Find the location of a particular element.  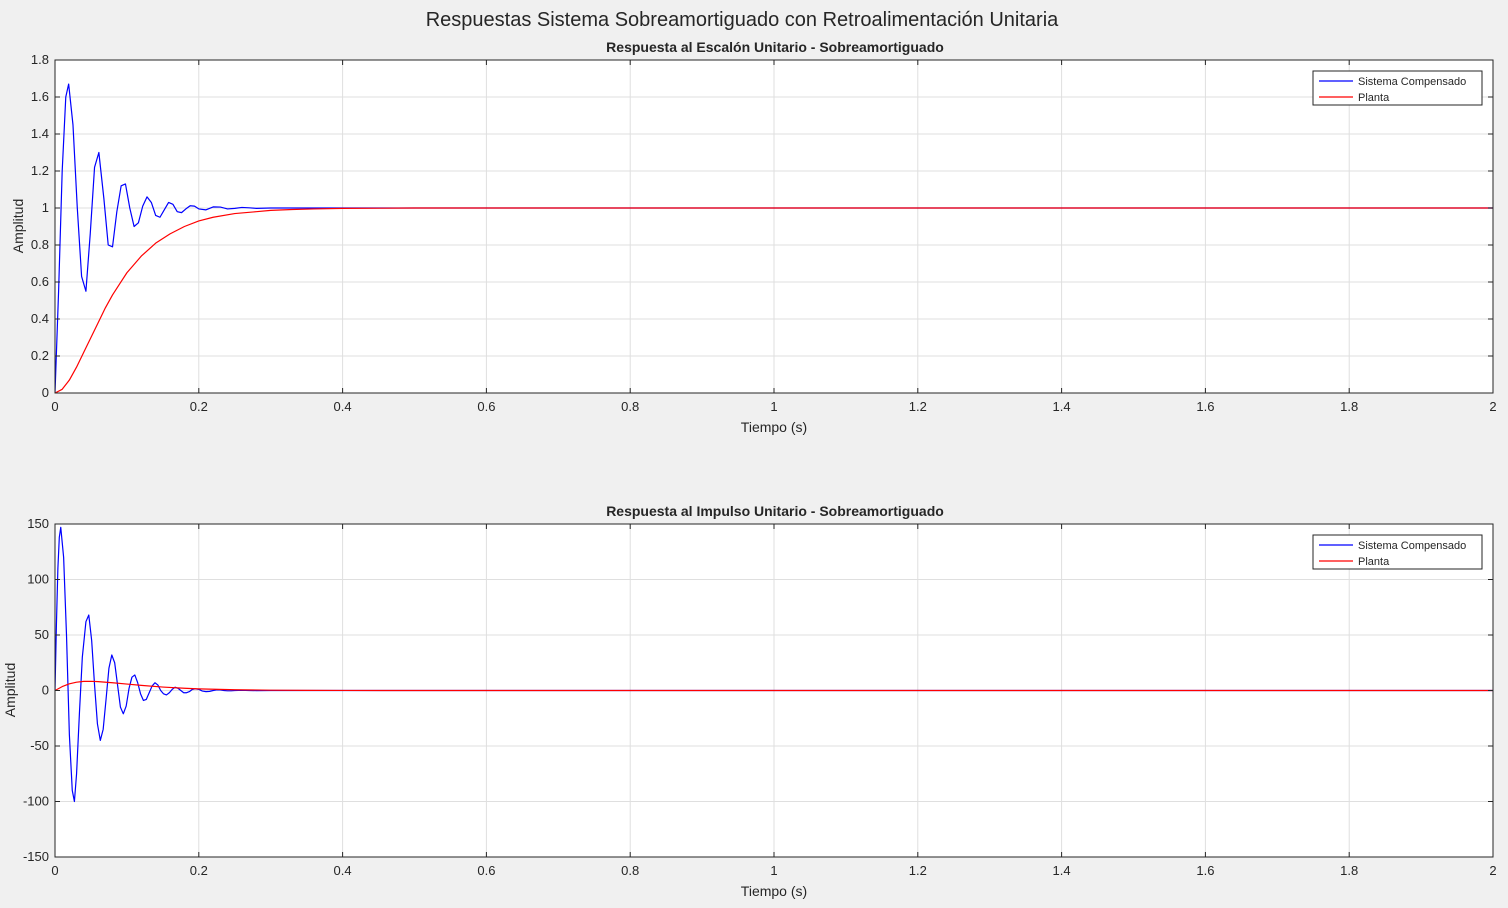

impulse-ytick-label: -100 is located at coordinates (36, 801).